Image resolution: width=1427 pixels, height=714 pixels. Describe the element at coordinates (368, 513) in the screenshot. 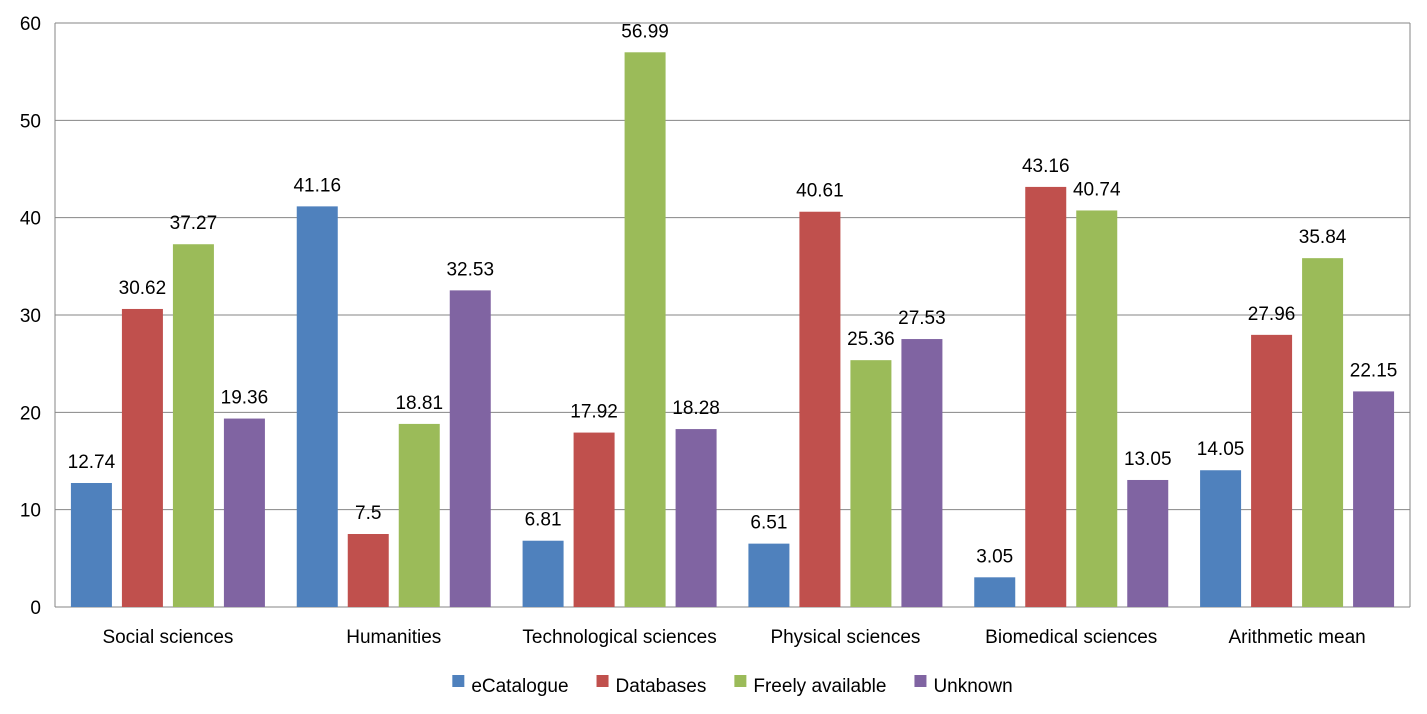

I see `data-label: 7.5` at that location.